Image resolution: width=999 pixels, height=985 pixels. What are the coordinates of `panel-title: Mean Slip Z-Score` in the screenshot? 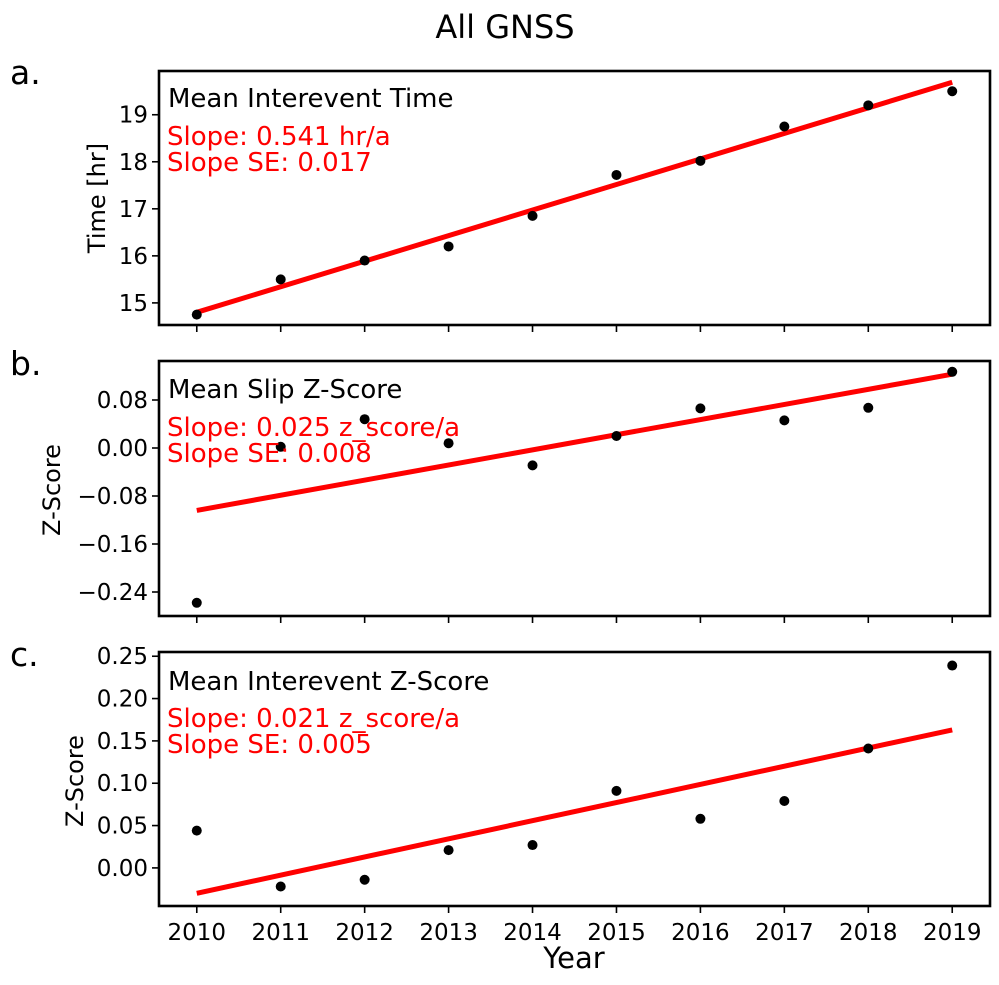 It's located at (285, 390).